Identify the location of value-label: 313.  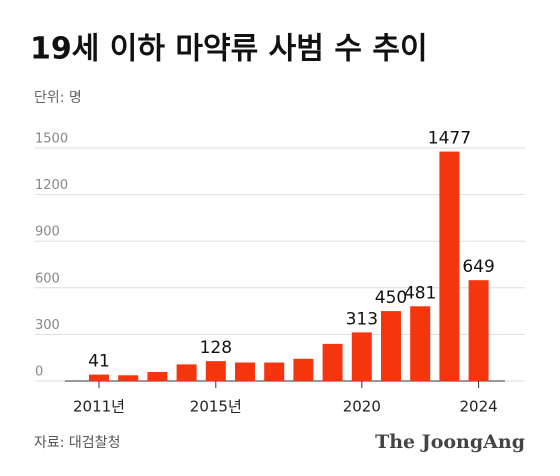
(362, 319).